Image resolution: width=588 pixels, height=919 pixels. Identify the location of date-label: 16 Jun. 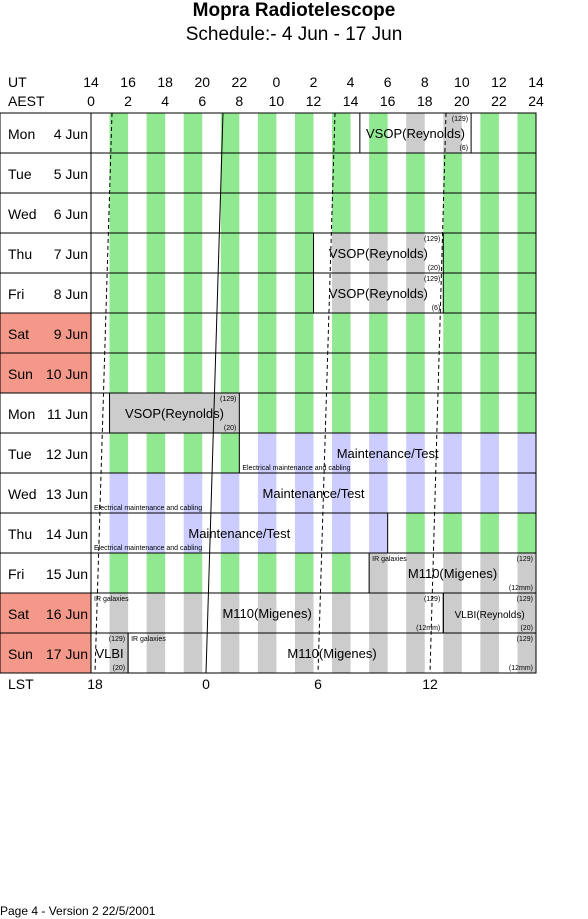
(67, 614).